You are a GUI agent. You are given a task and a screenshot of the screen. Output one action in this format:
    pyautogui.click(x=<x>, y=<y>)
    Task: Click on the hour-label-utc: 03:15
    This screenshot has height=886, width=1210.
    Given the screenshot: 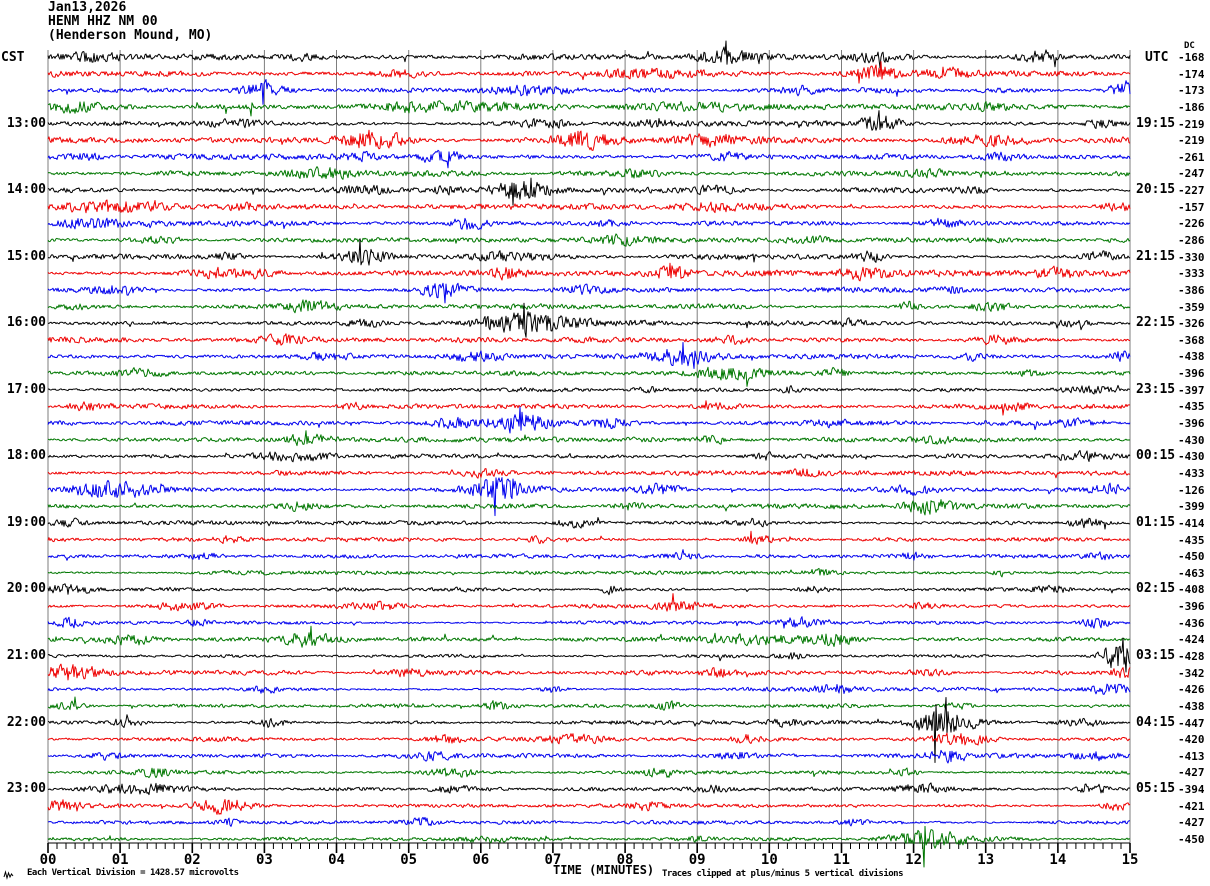 What is the action you would take?
    pyautogui.click(x=1156, y=655)
    